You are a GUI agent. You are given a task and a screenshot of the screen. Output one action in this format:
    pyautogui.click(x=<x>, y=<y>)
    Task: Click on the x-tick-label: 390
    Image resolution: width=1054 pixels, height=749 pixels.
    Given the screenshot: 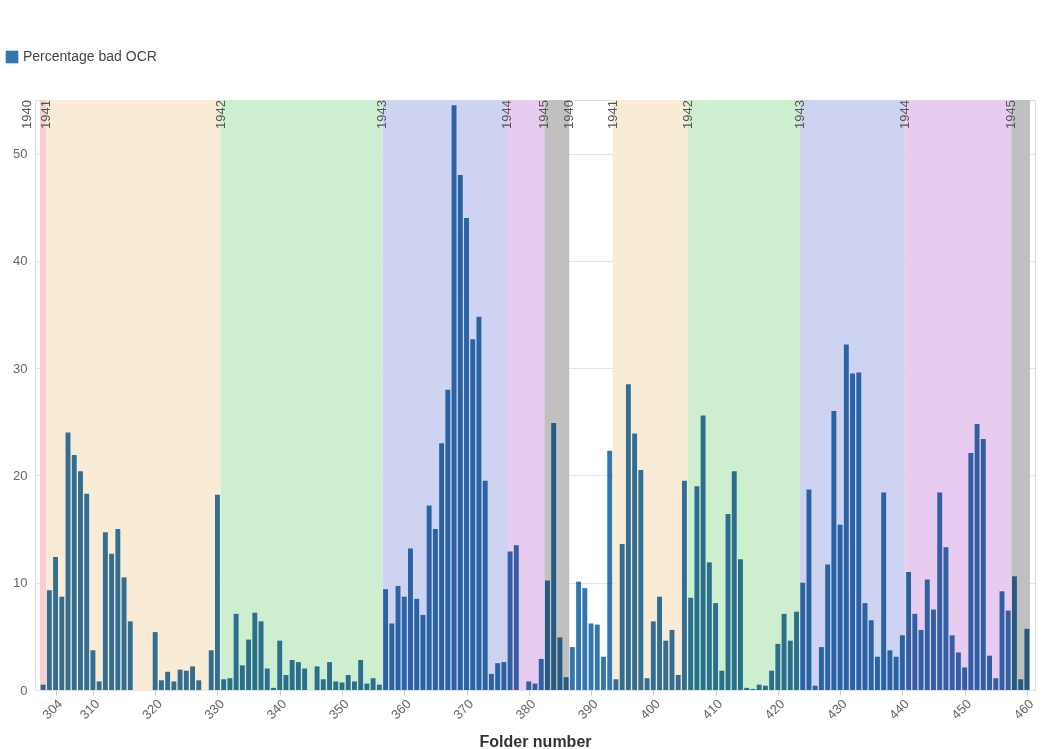 What is the action you would take?
    pyautogui.click(x=587, y=709)
    